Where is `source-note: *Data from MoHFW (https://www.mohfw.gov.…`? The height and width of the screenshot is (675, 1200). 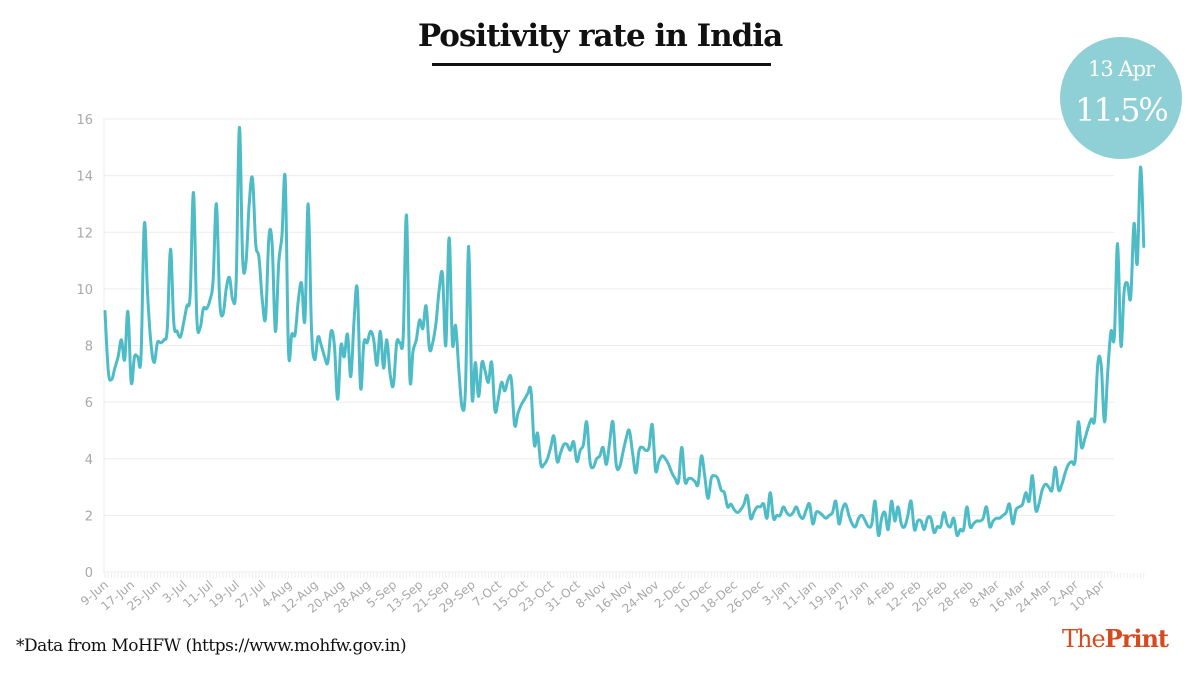 source-note: *Data from MoHFW (https://www.mohfw.gov.… is located at coordinates (211, 646).